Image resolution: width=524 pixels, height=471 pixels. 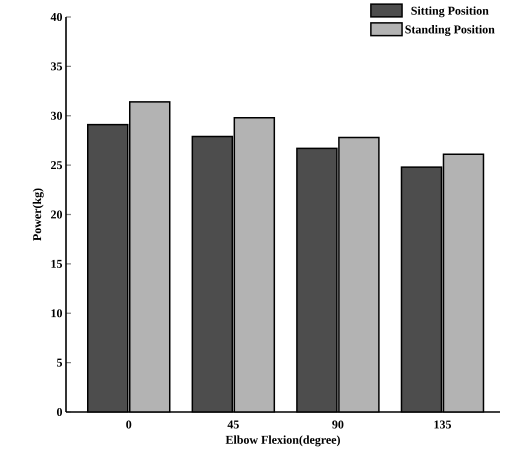 I want to click on y-tick-label: 10, so click(x=56, y=313).